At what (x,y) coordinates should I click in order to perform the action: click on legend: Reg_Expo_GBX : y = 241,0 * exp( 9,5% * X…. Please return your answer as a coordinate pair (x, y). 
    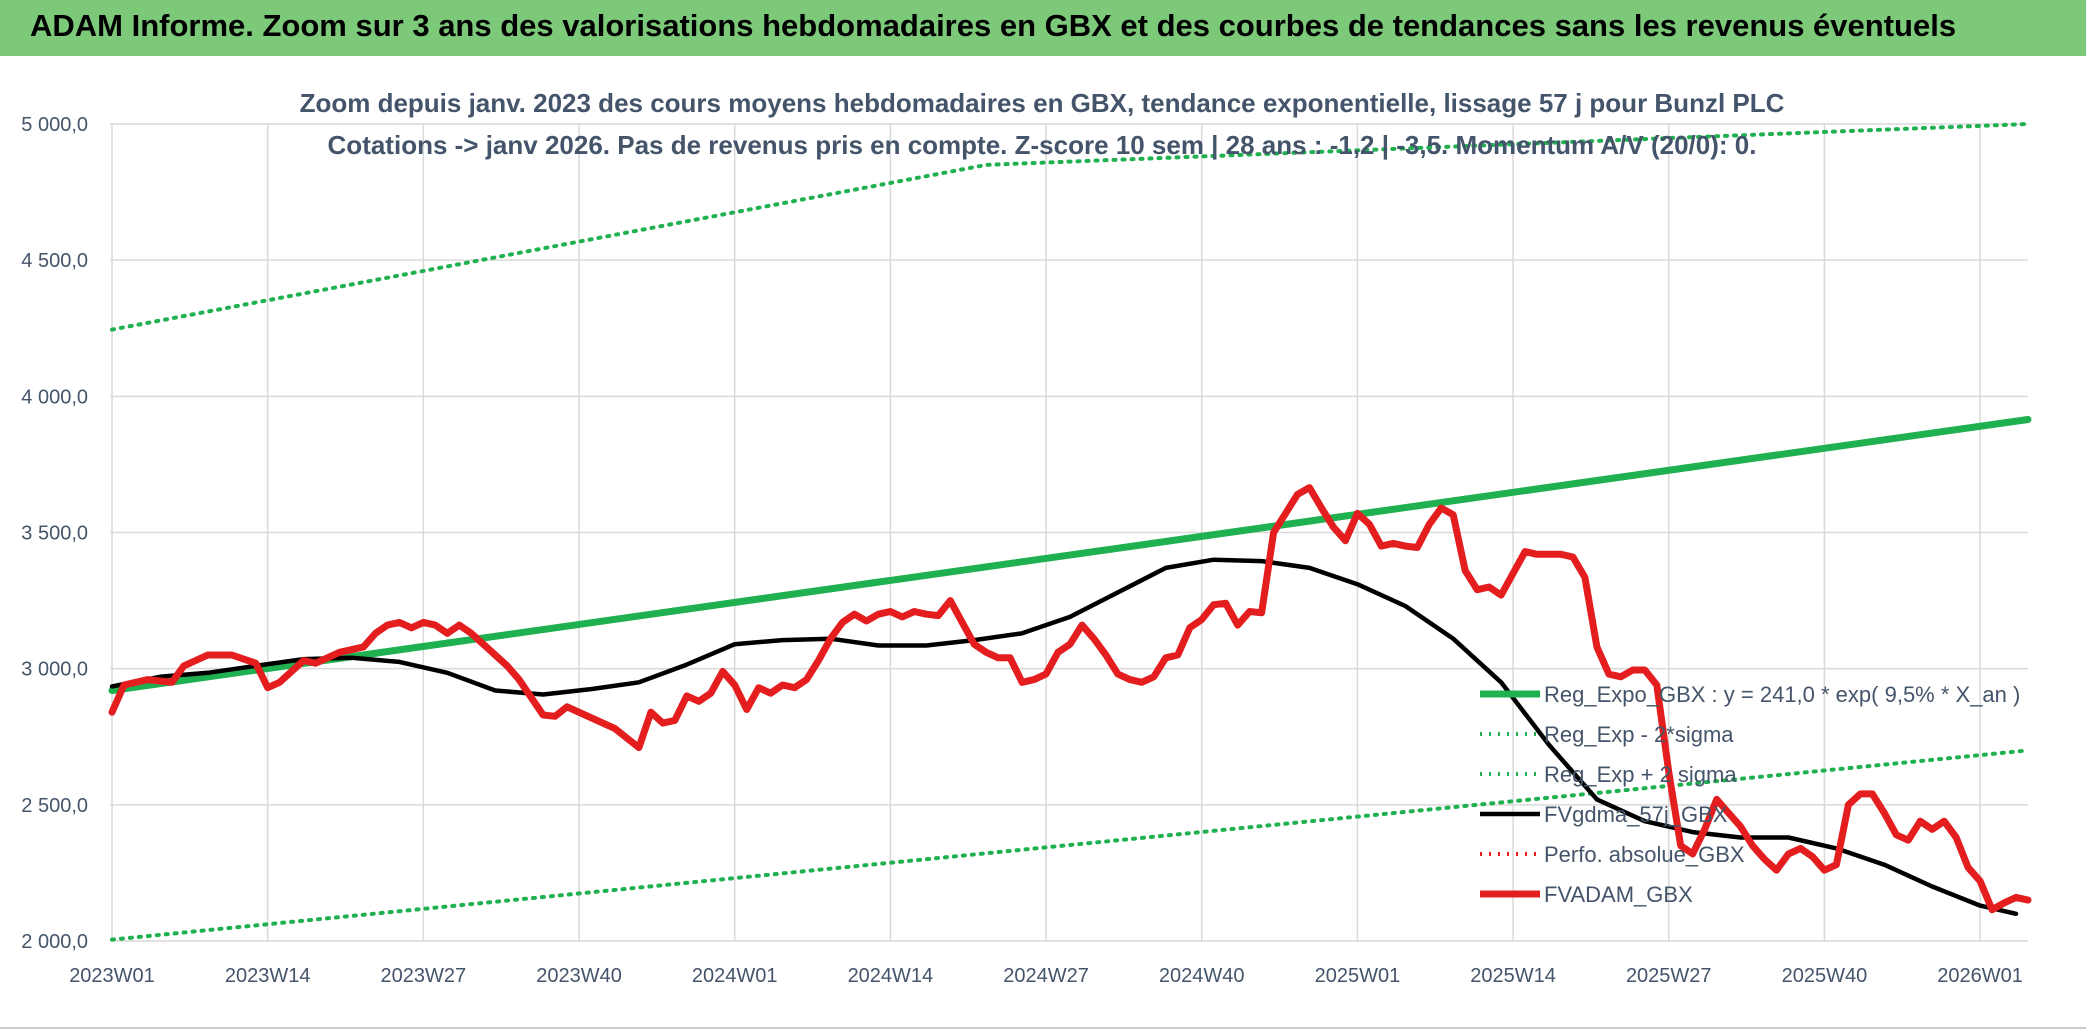
    Looking at the image, I should click on (1750, 794).